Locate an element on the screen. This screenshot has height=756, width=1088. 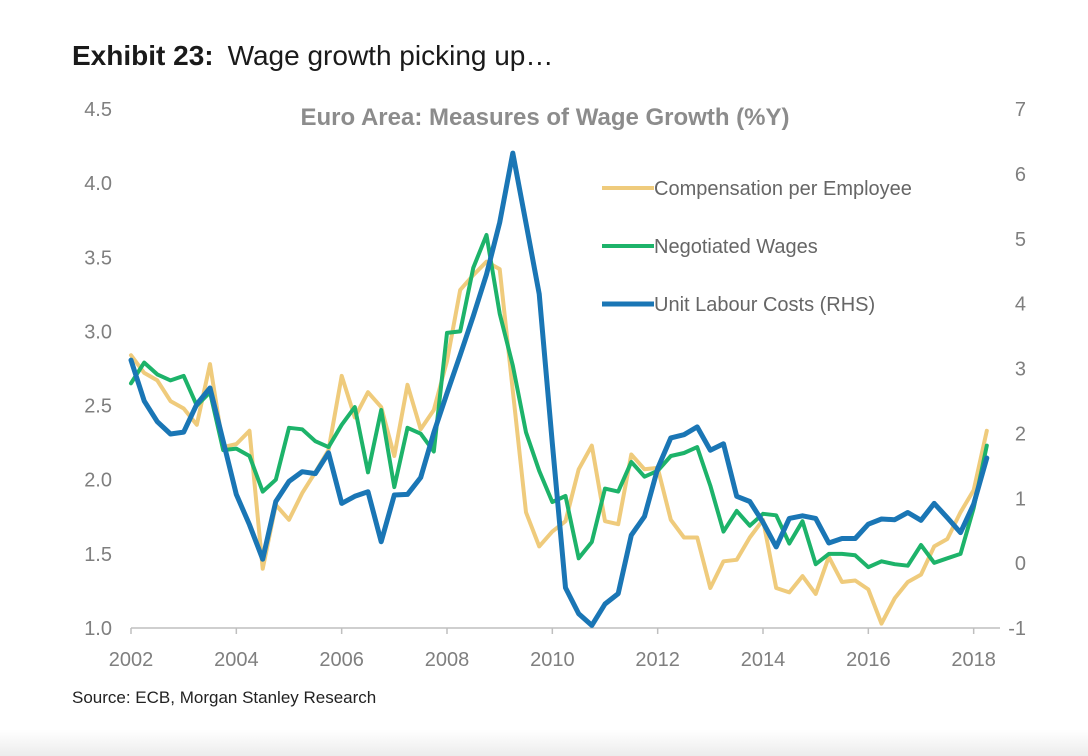
y-tick-label: 1.5 is located at coordinates (98, 555).